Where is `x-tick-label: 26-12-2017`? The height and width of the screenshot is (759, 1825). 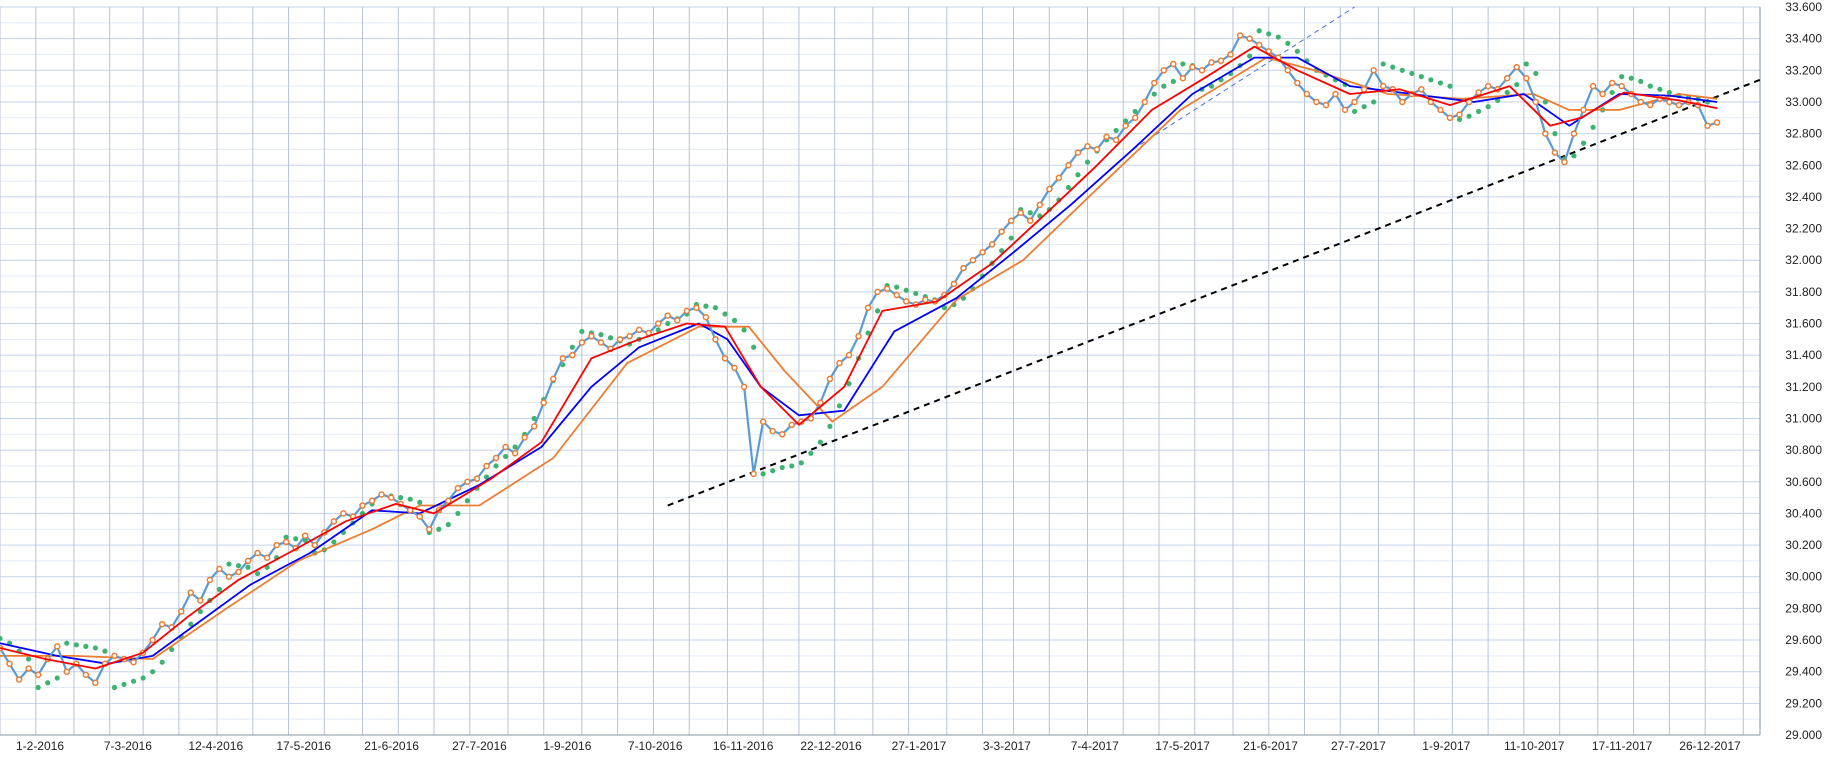 x-tick-label: 26-12-2017 is located at coordinates (1710, 746).